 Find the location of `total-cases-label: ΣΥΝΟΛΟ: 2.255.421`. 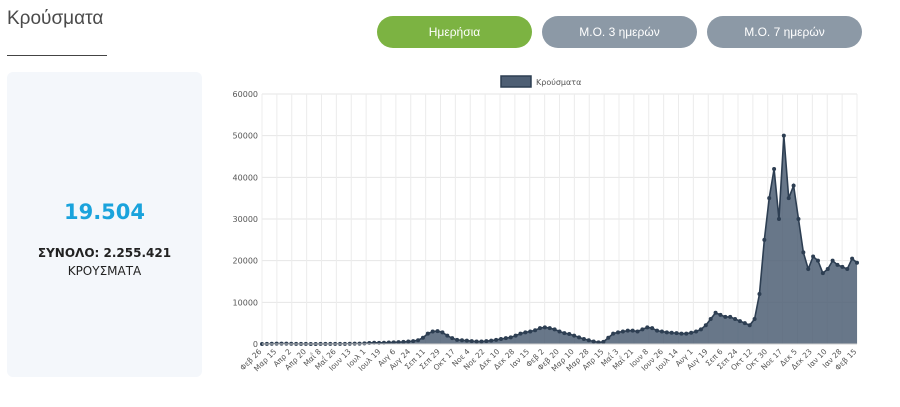

total-cases-label: ΣΥΝΟΛΟ: 2.255.421 is located at coordinates (104, 253).